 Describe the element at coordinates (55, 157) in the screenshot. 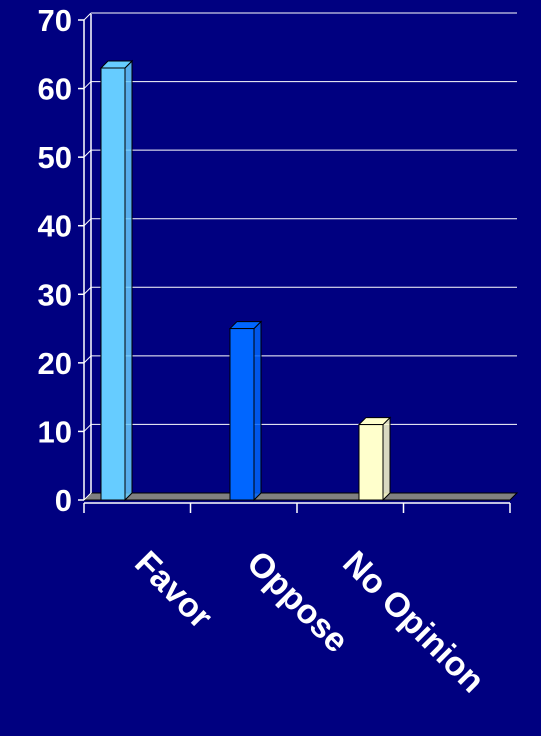

I see `y-tick-label: 50` at that location.